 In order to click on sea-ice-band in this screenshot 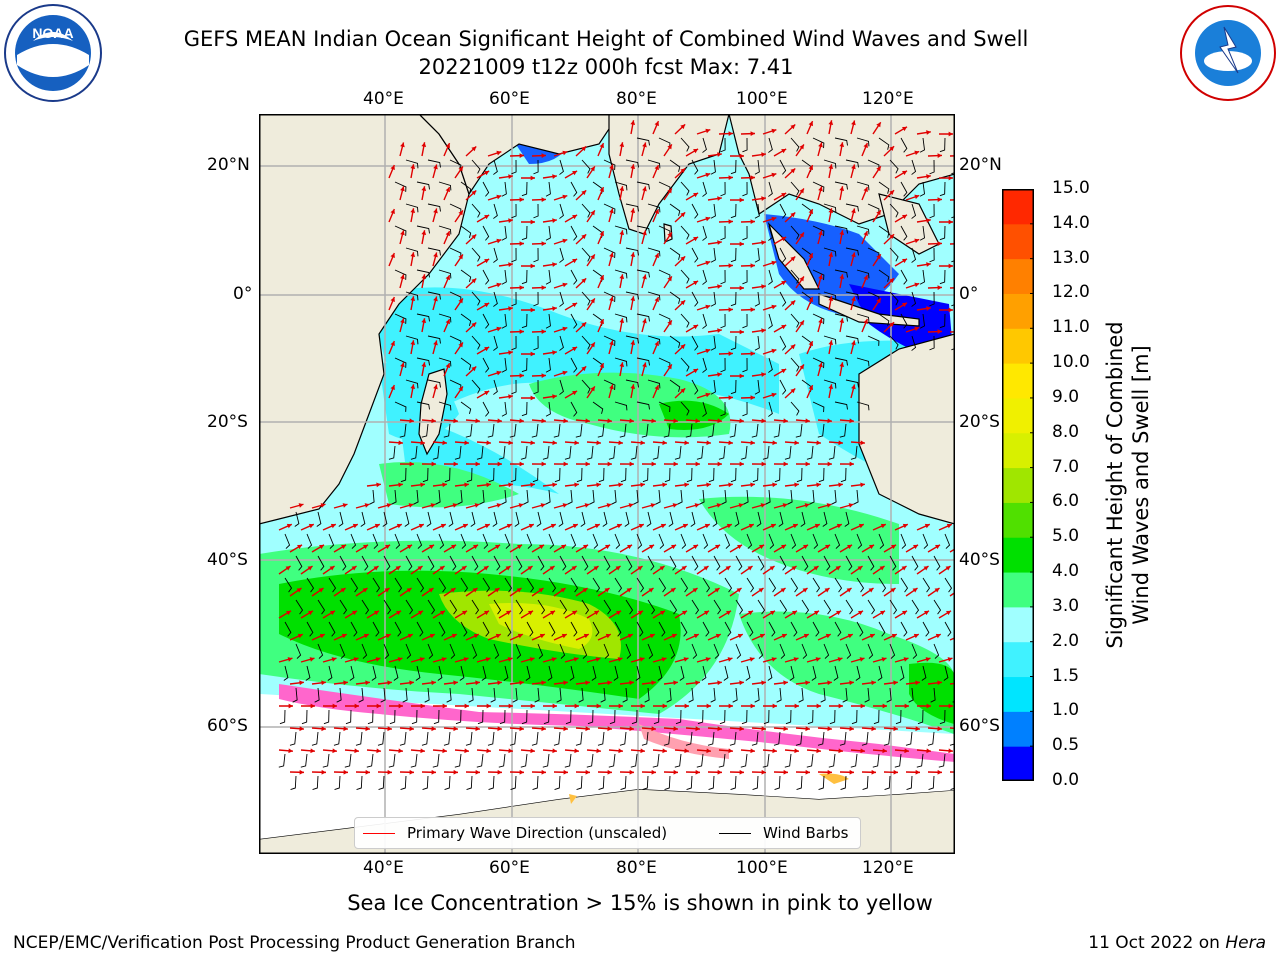, I will do `click(616, 723)`.